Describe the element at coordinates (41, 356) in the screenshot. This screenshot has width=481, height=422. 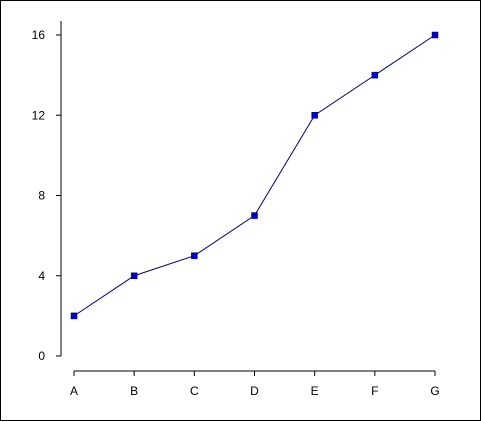
I see `y-tick-label: 0` at that location.